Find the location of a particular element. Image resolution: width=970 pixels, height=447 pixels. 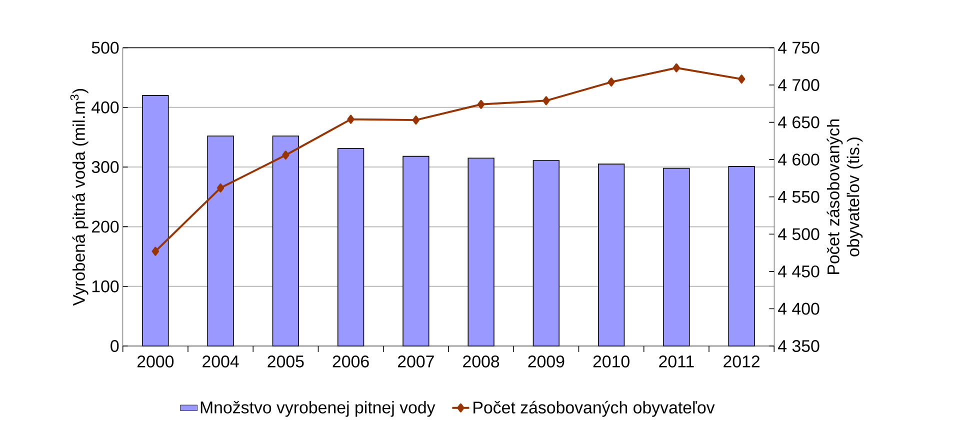

legend-label: Počet zásobovaných obyvateľov is located at coordinates (594, 408).